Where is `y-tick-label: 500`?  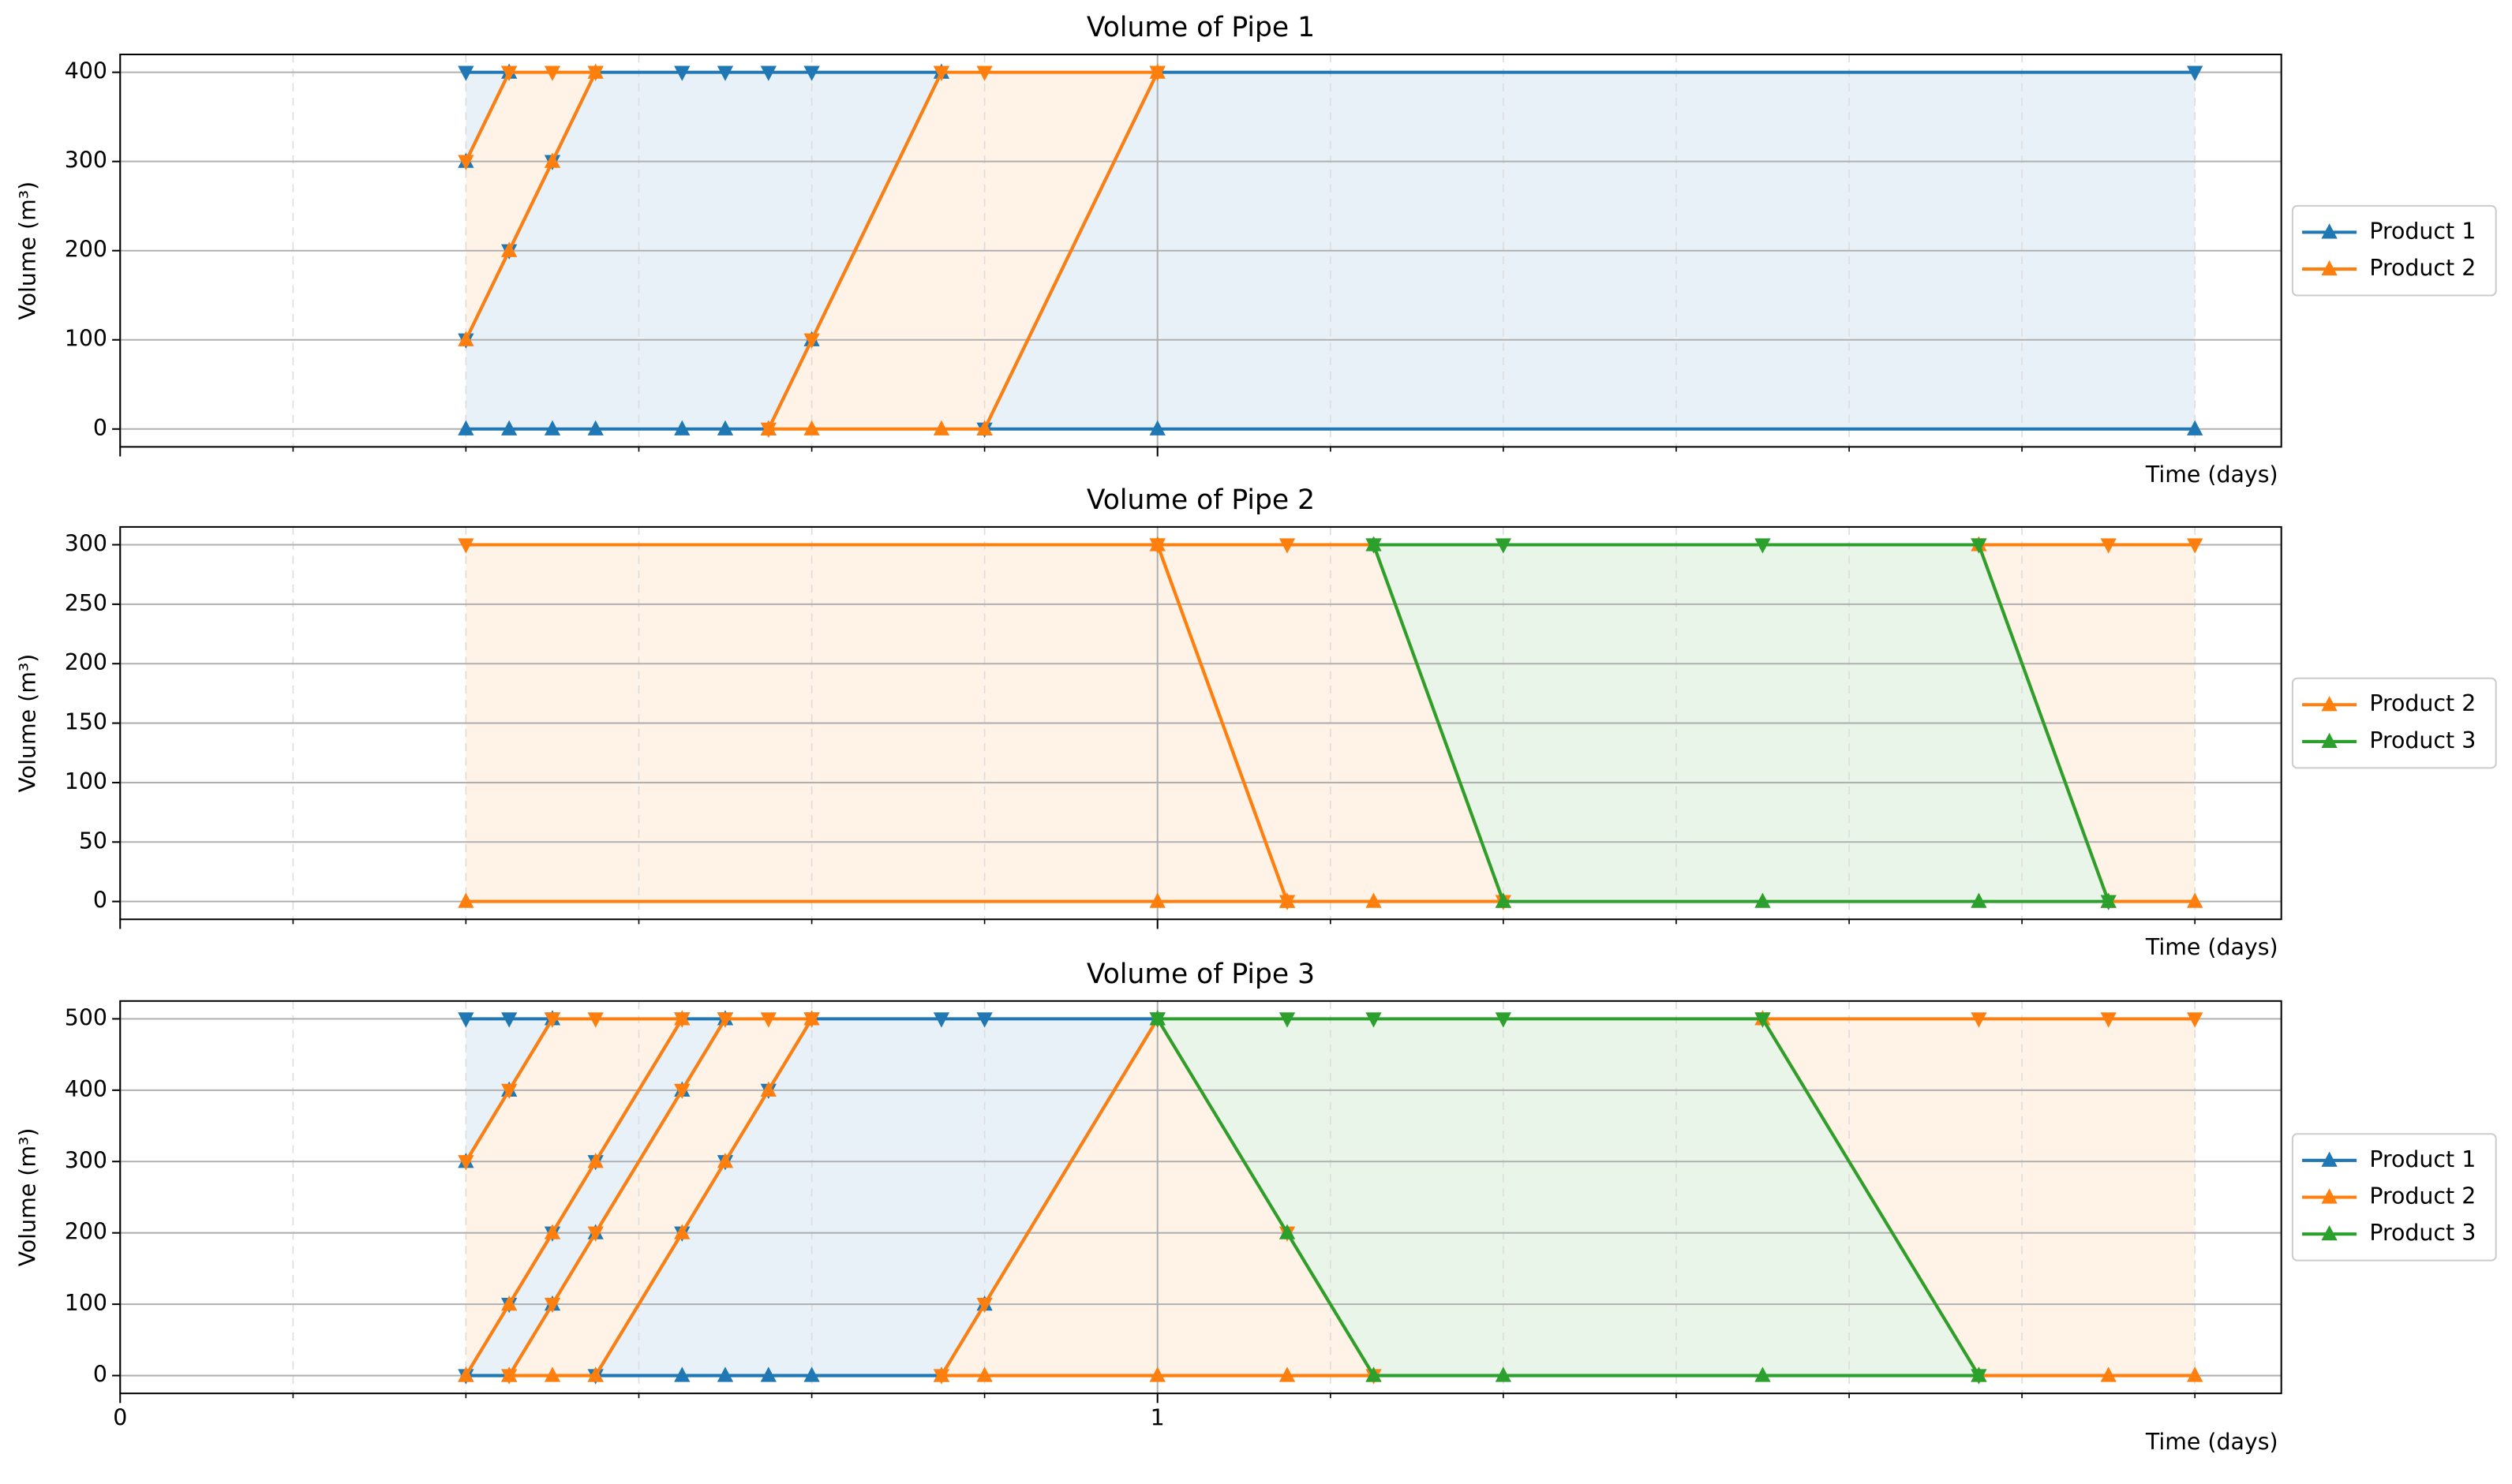 y-tick-label: 500 is located at coordinates (86, 1017).